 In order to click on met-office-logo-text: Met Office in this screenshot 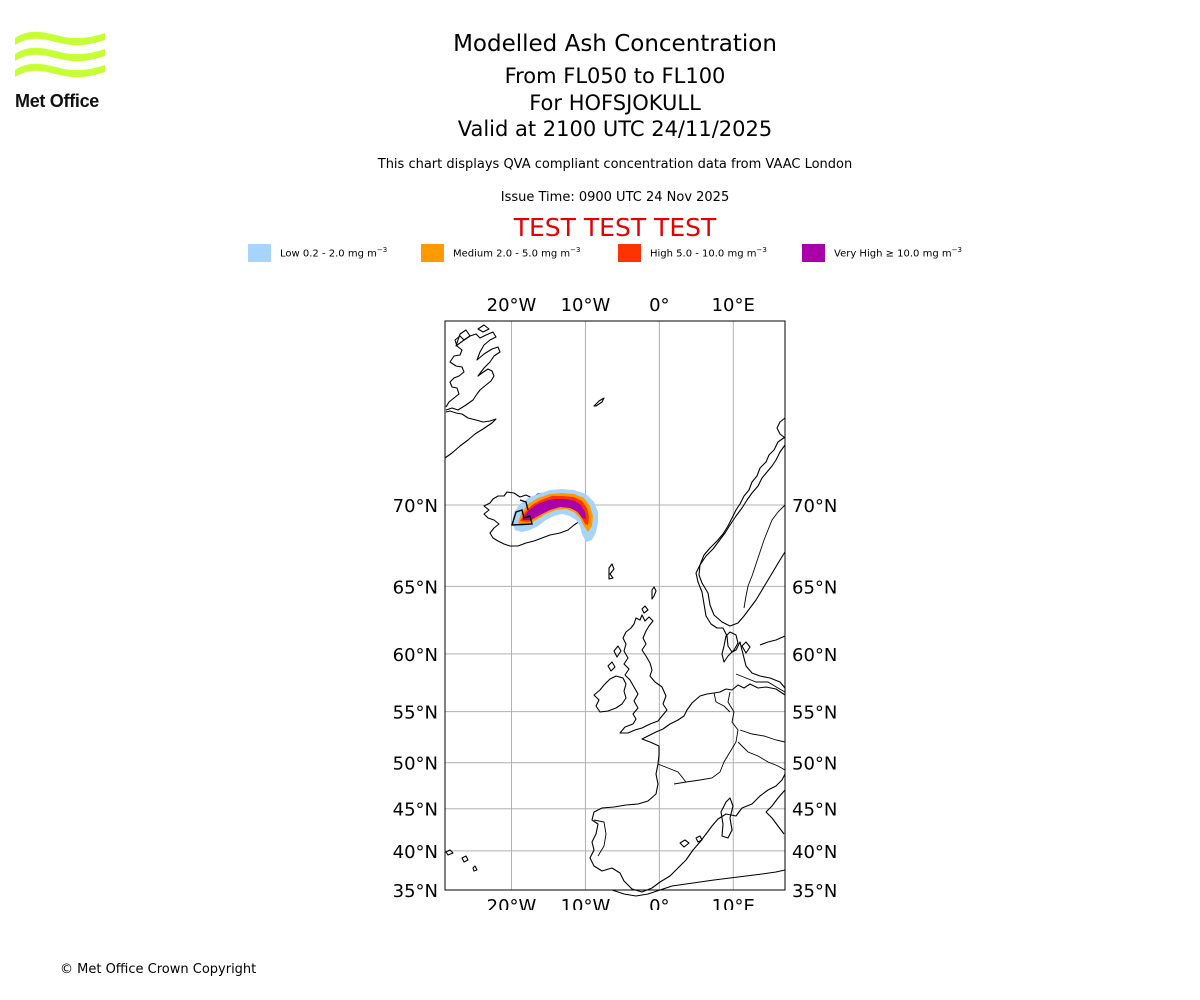, I will do `click(57, 101)`.